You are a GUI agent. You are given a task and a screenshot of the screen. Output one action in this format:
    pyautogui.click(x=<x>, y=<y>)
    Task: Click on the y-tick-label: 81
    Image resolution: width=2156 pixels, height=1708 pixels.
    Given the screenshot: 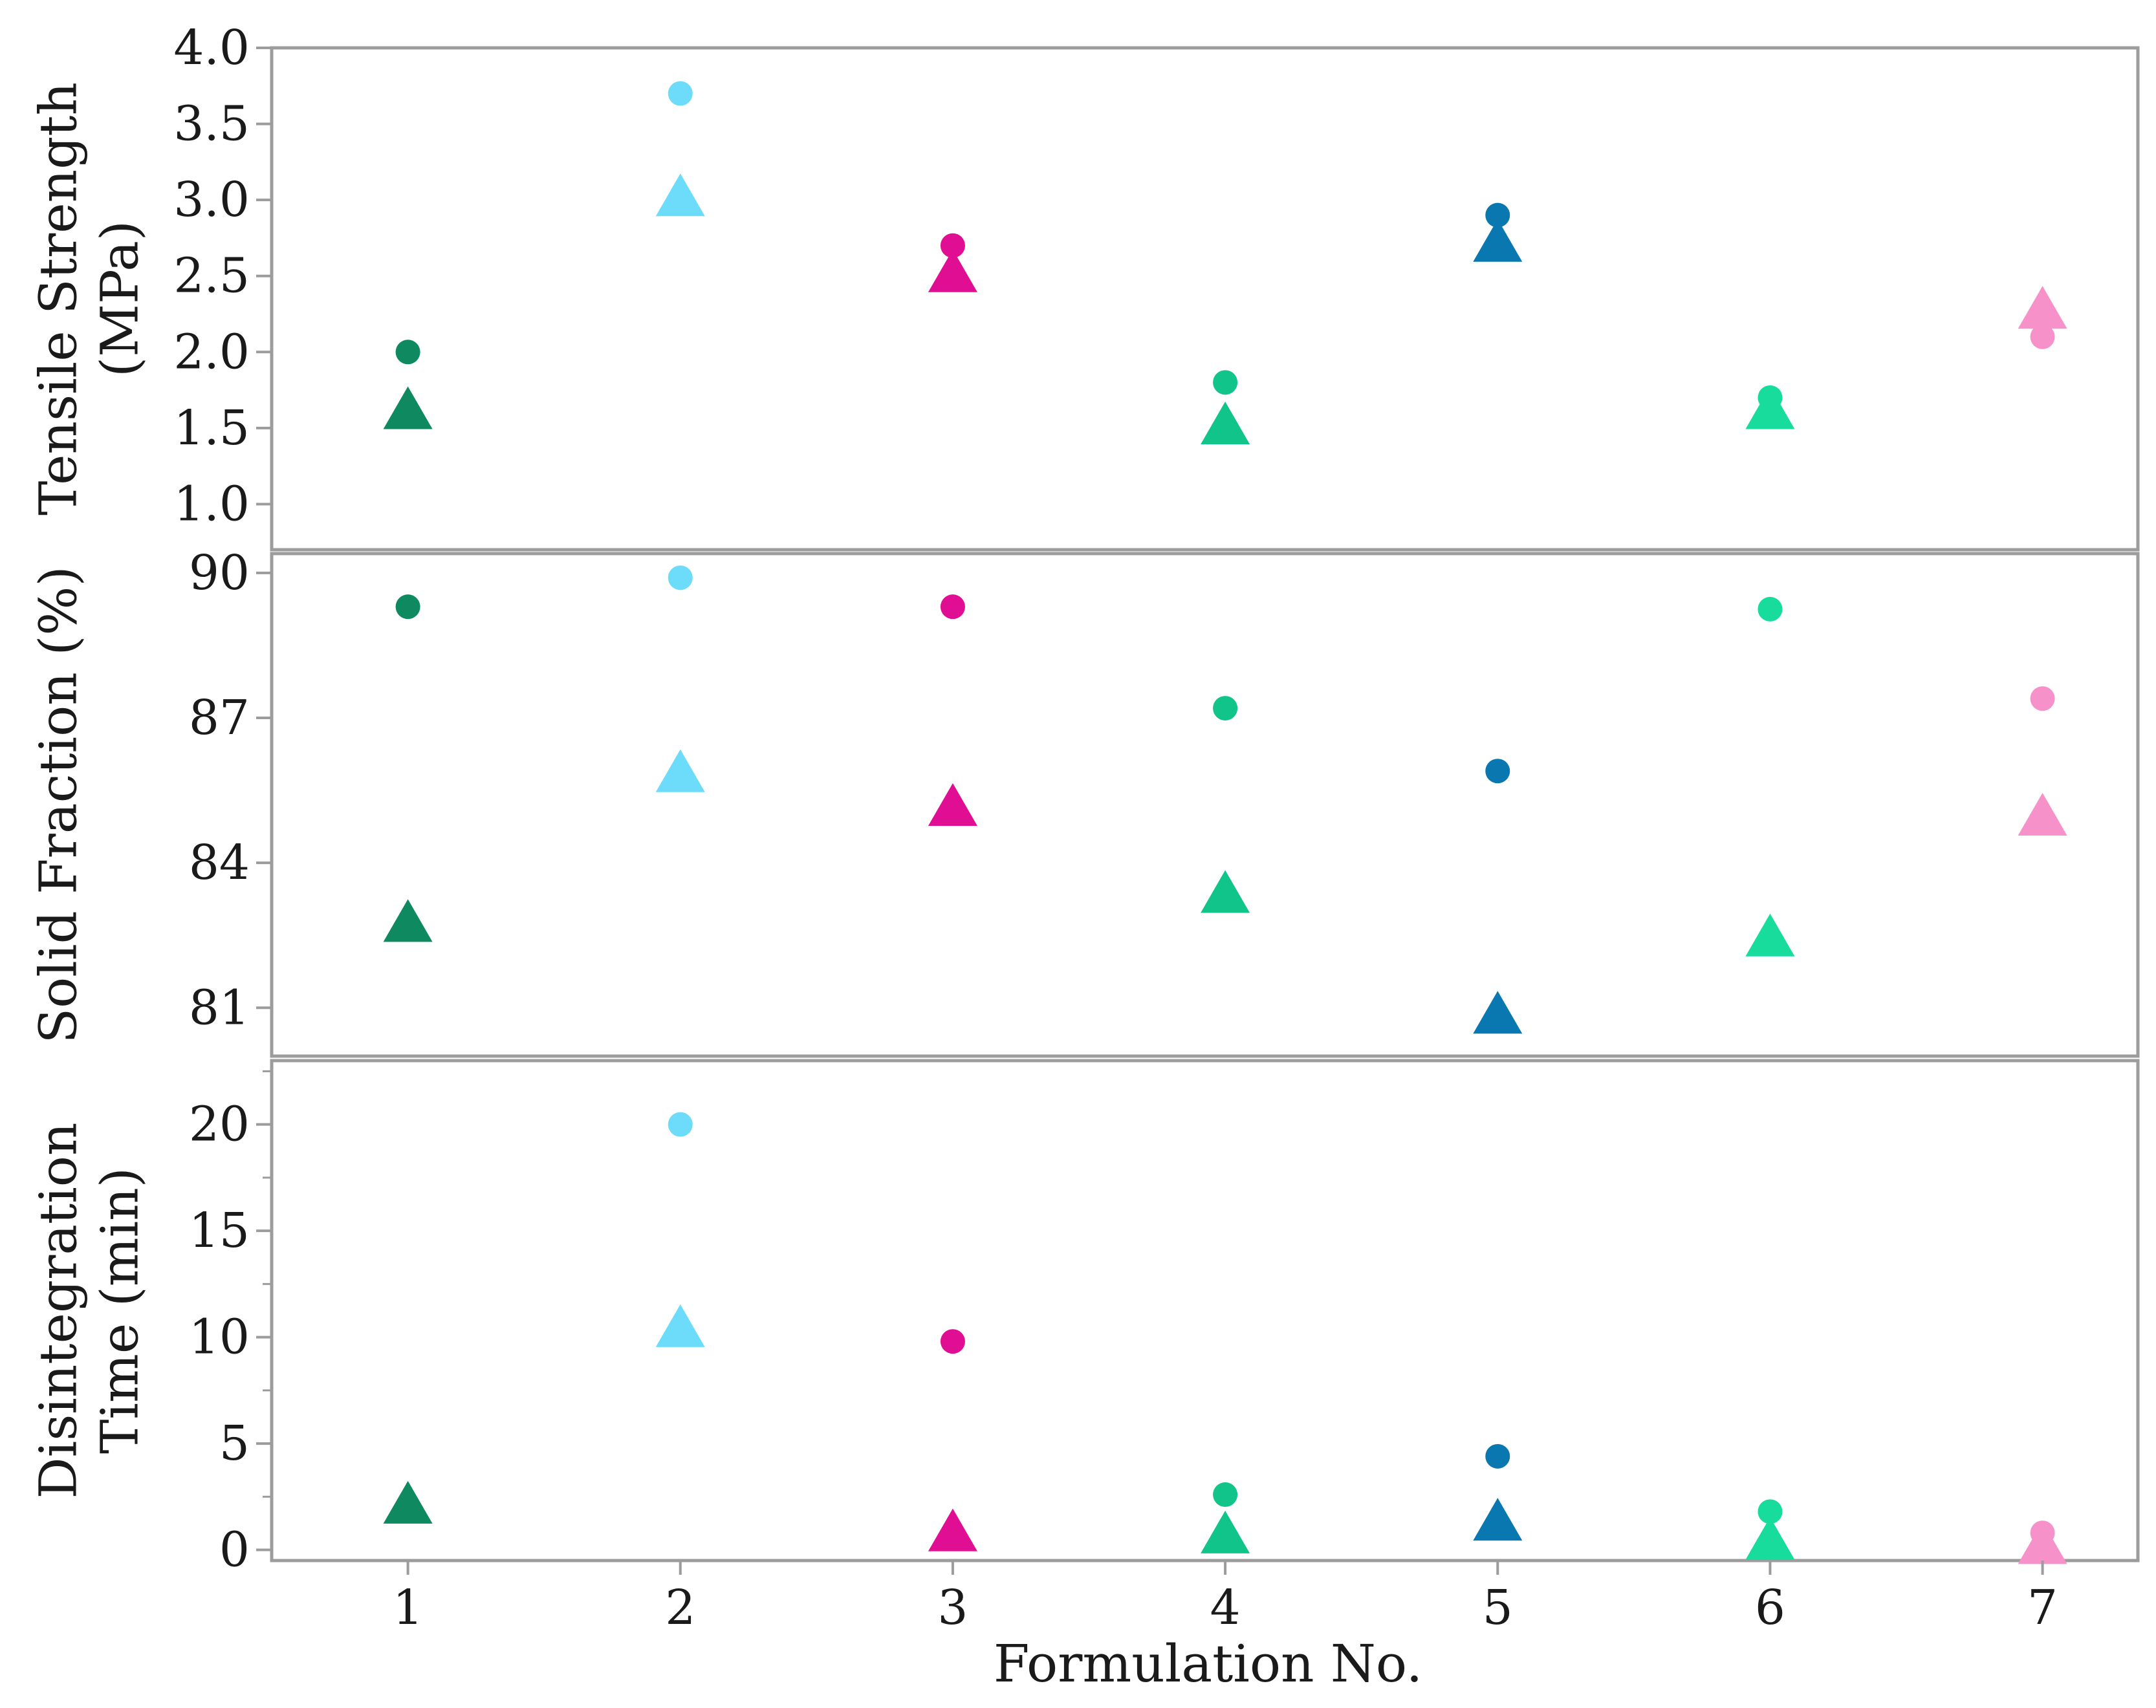 What is the action you would take?
    pyautogui.click(x=219, y=1007)
    